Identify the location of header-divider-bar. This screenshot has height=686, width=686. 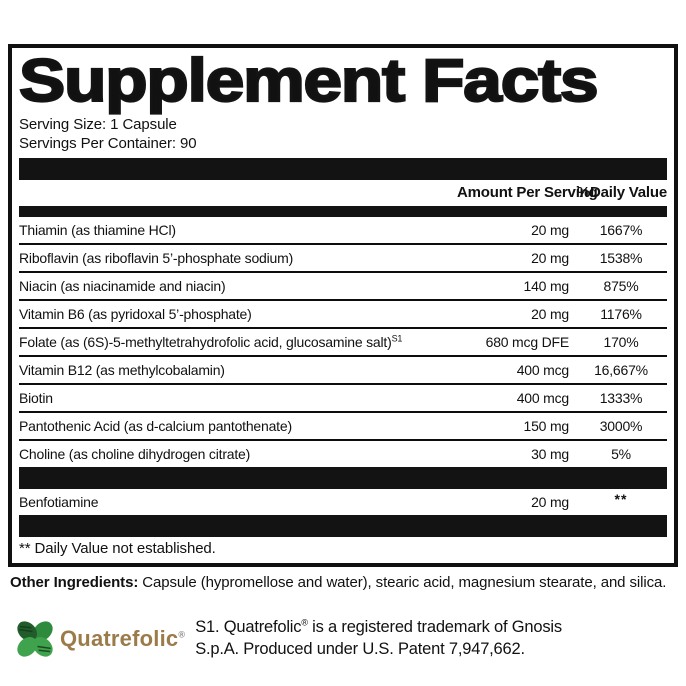
(343, 211).